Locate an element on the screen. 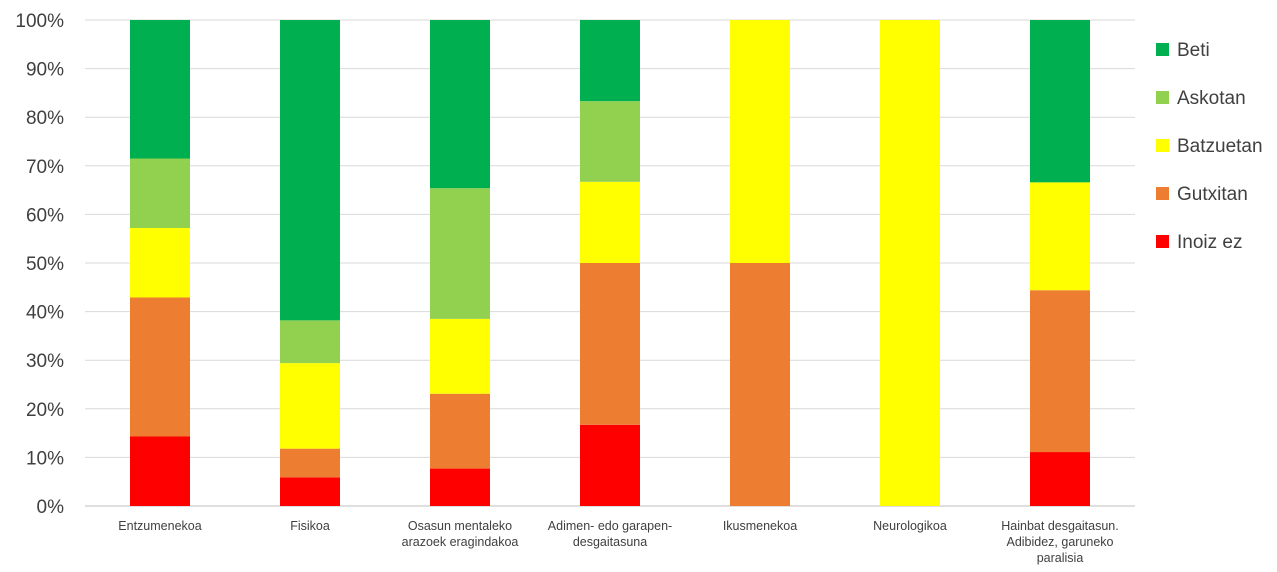 The image size is (1277, 572). y-tick-label: 100% is located at coordinates (39, 21).